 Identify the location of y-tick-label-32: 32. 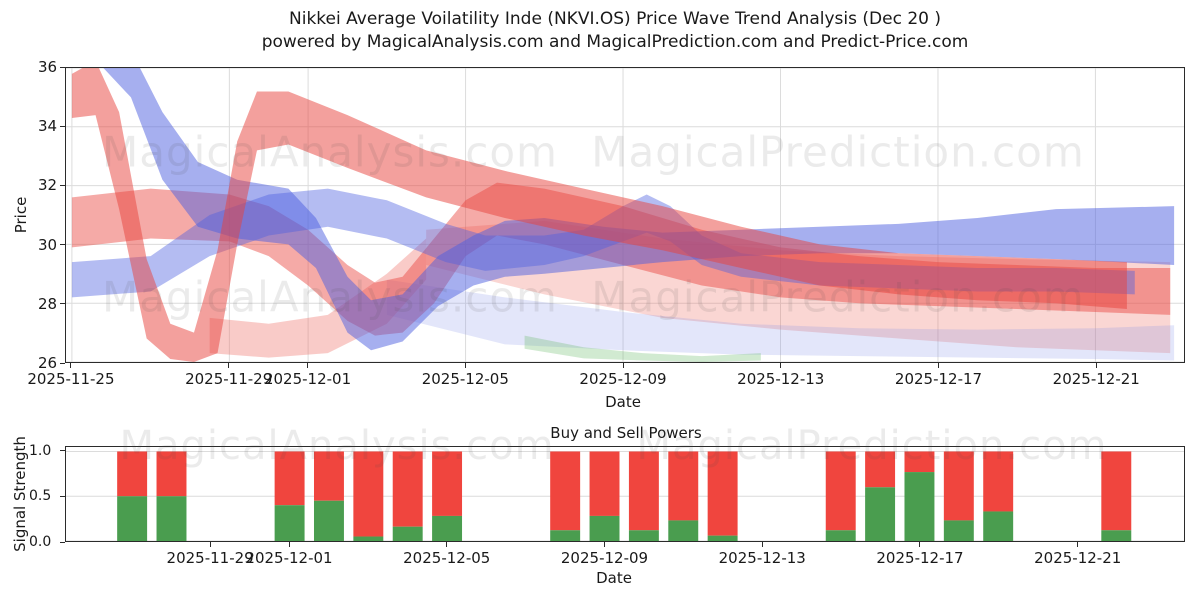
(48, 185).